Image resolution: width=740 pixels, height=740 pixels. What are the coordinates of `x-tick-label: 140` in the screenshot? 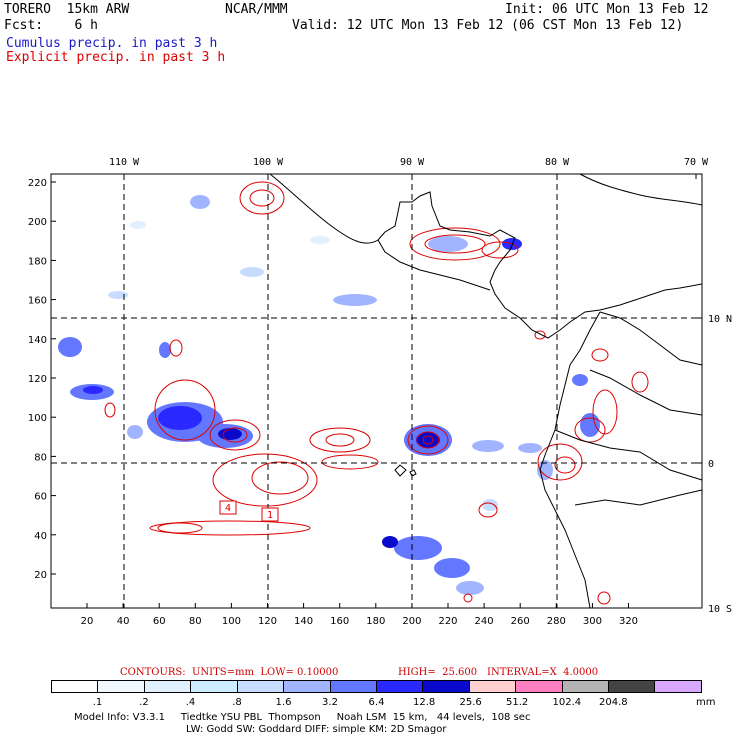 It's located at (303, 621).